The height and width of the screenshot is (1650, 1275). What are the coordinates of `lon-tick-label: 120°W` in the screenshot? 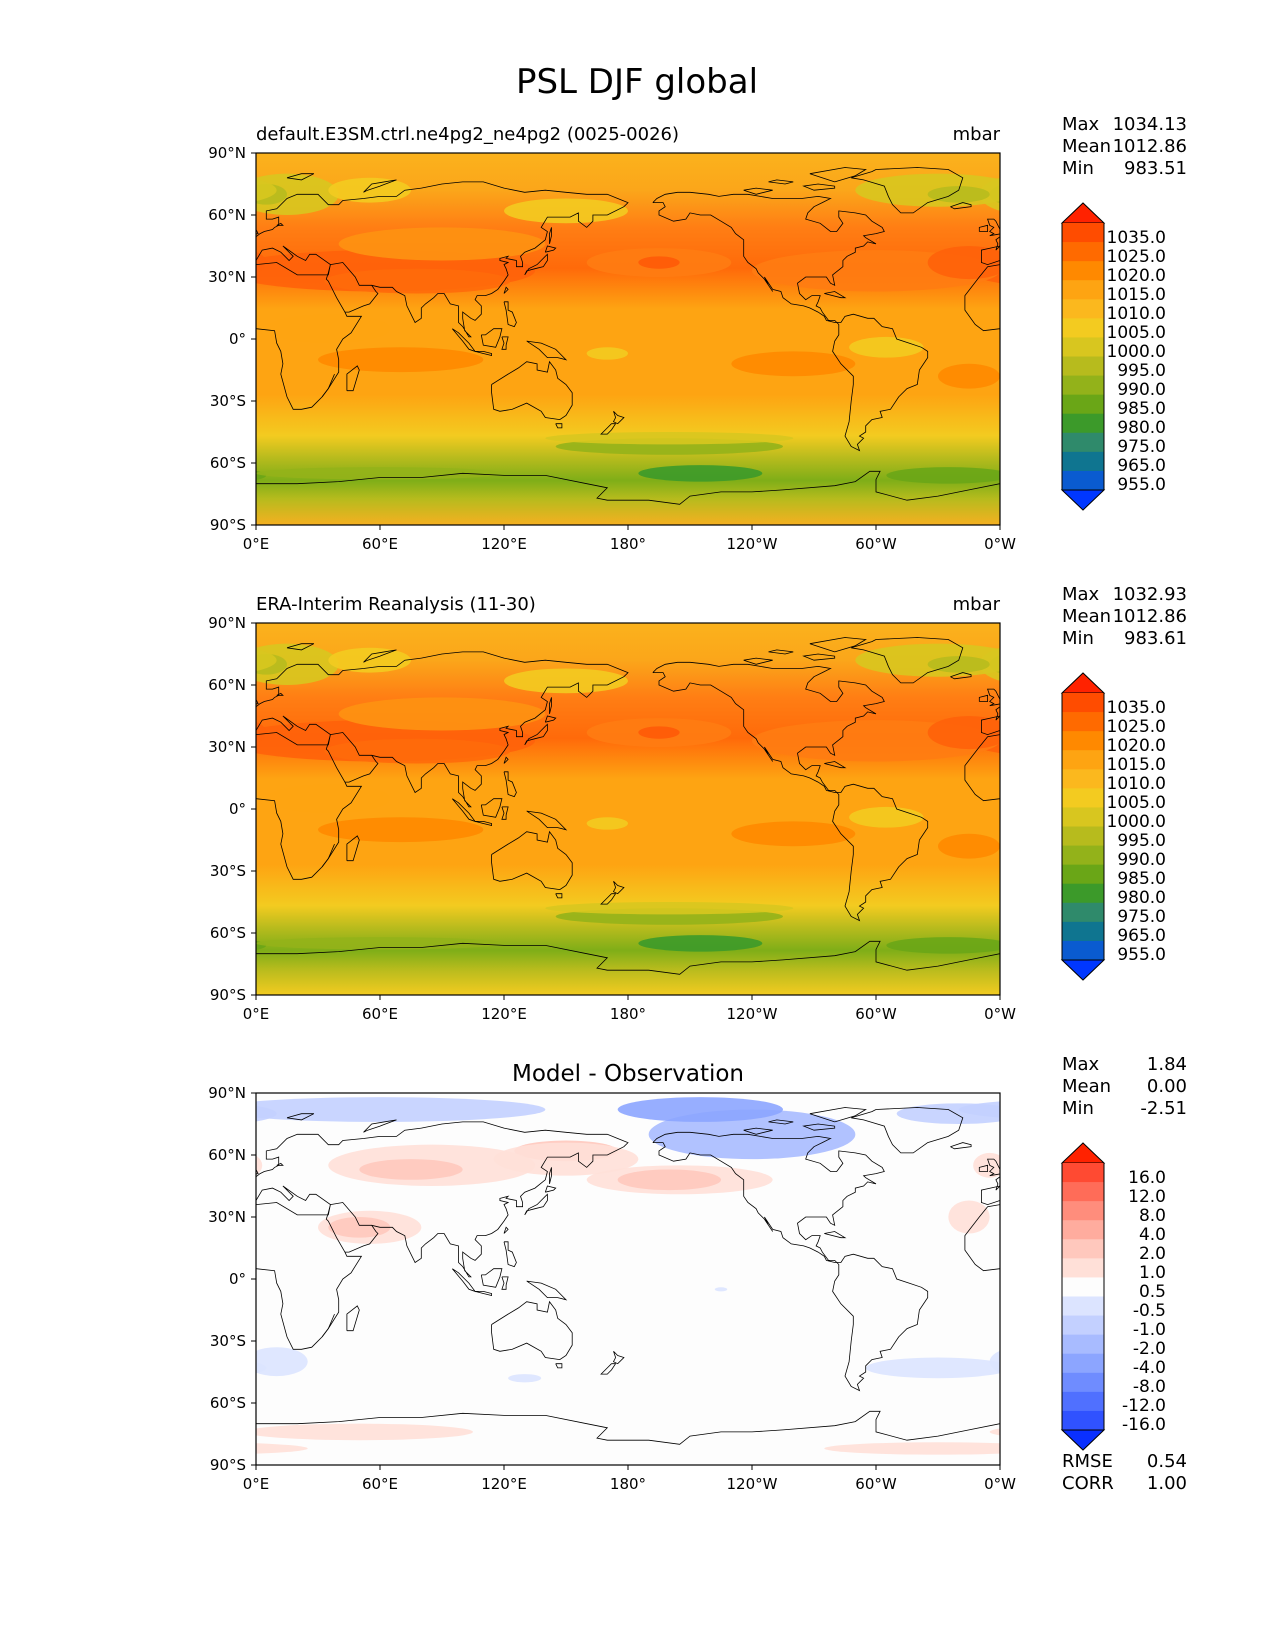 It's located at (752, 1484).